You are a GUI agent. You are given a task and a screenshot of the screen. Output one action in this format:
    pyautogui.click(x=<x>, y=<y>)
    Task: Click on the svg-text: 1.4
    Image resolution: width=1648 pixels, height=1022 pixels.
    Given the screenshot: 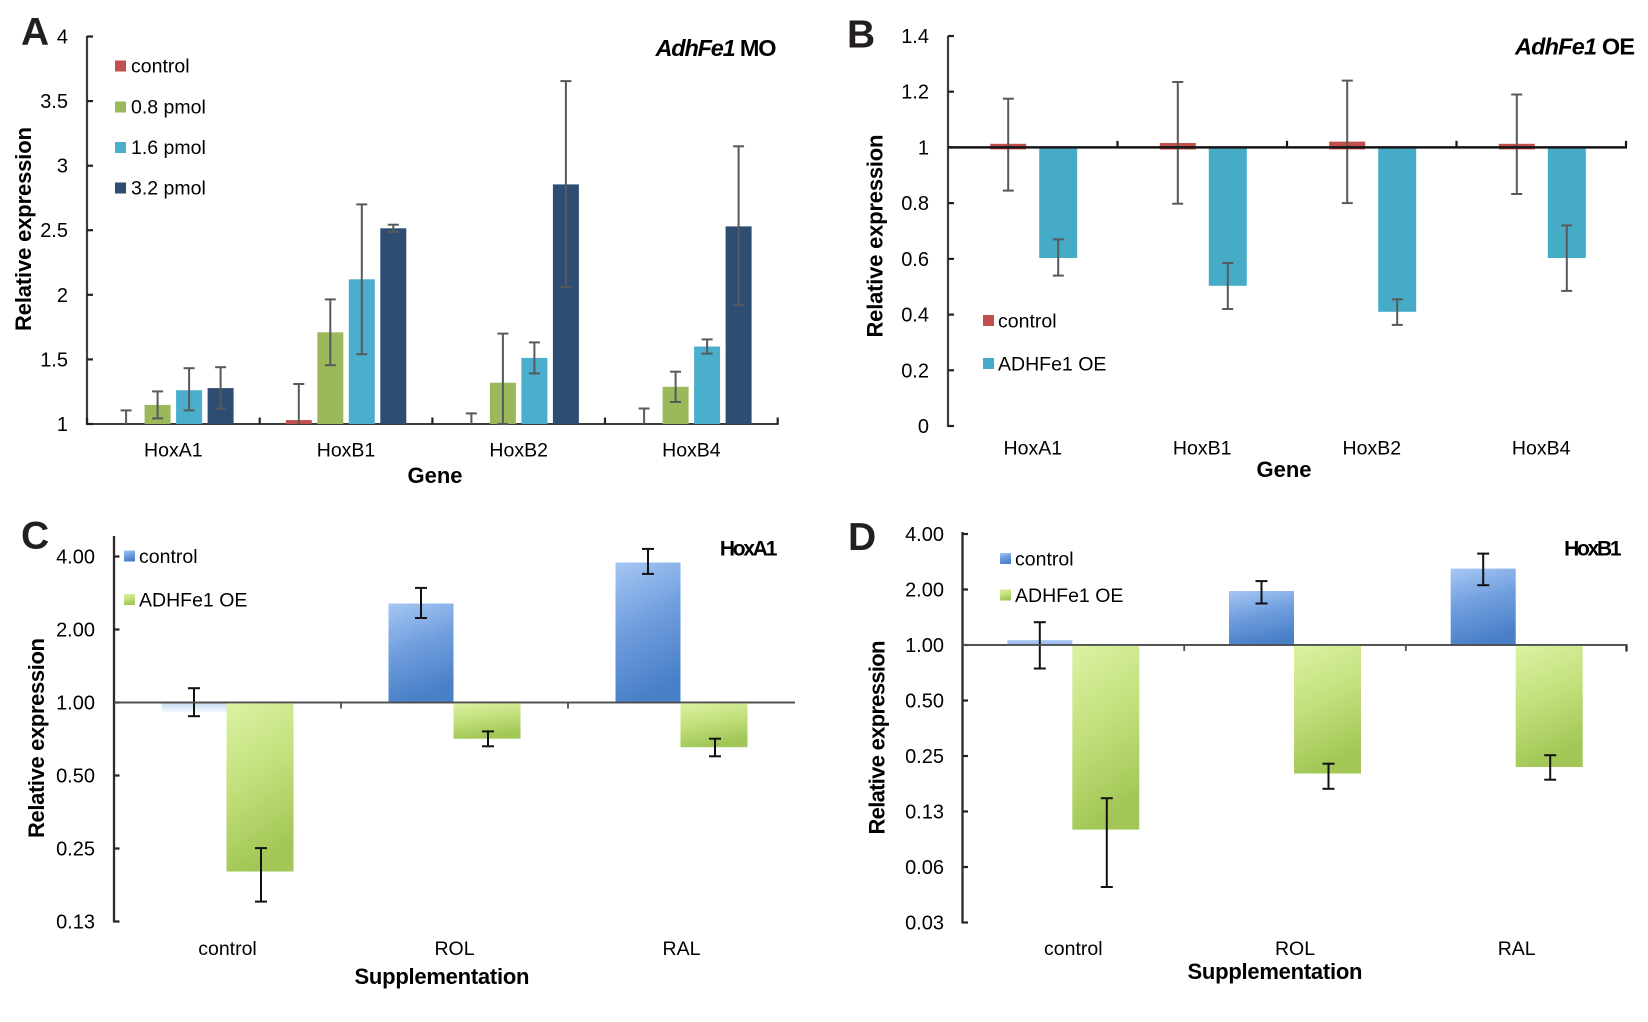 What is the action you would take?
    pyautogui.click(x=915, y=37)
    